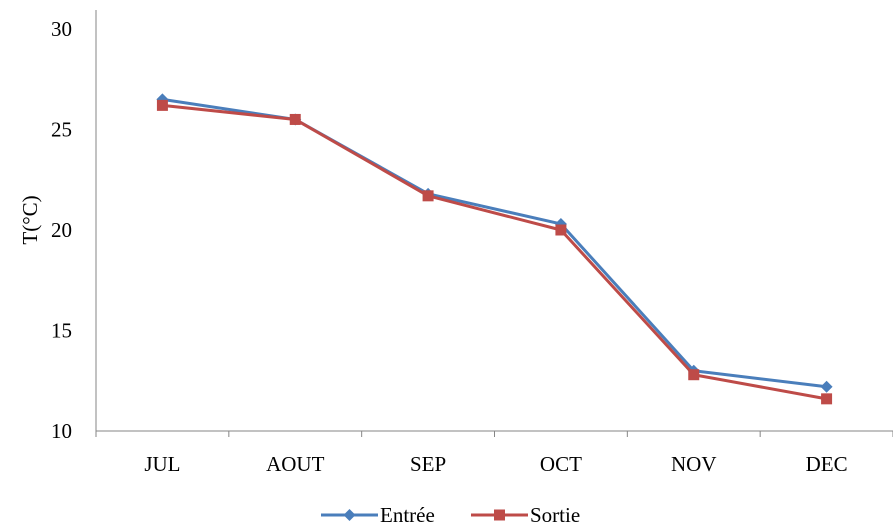 The height and width of the screenshot is (529, 893). I want to click on y-axis-ticks: 10 15 20 25 30, so click(61, 230).